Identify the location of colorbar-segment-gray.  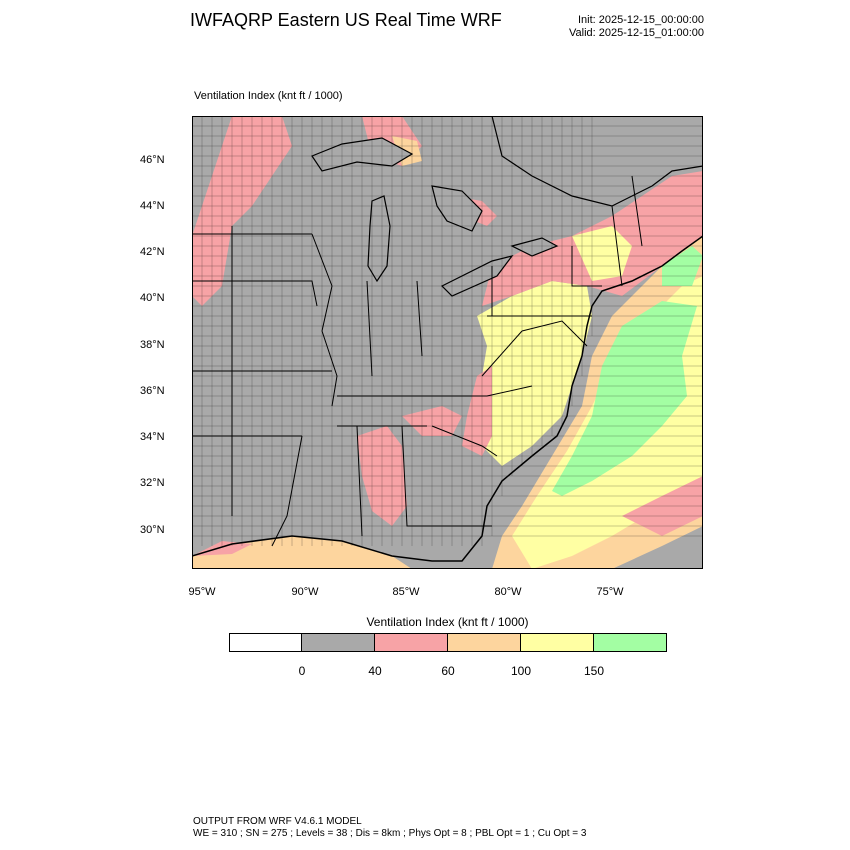
(338, 642).